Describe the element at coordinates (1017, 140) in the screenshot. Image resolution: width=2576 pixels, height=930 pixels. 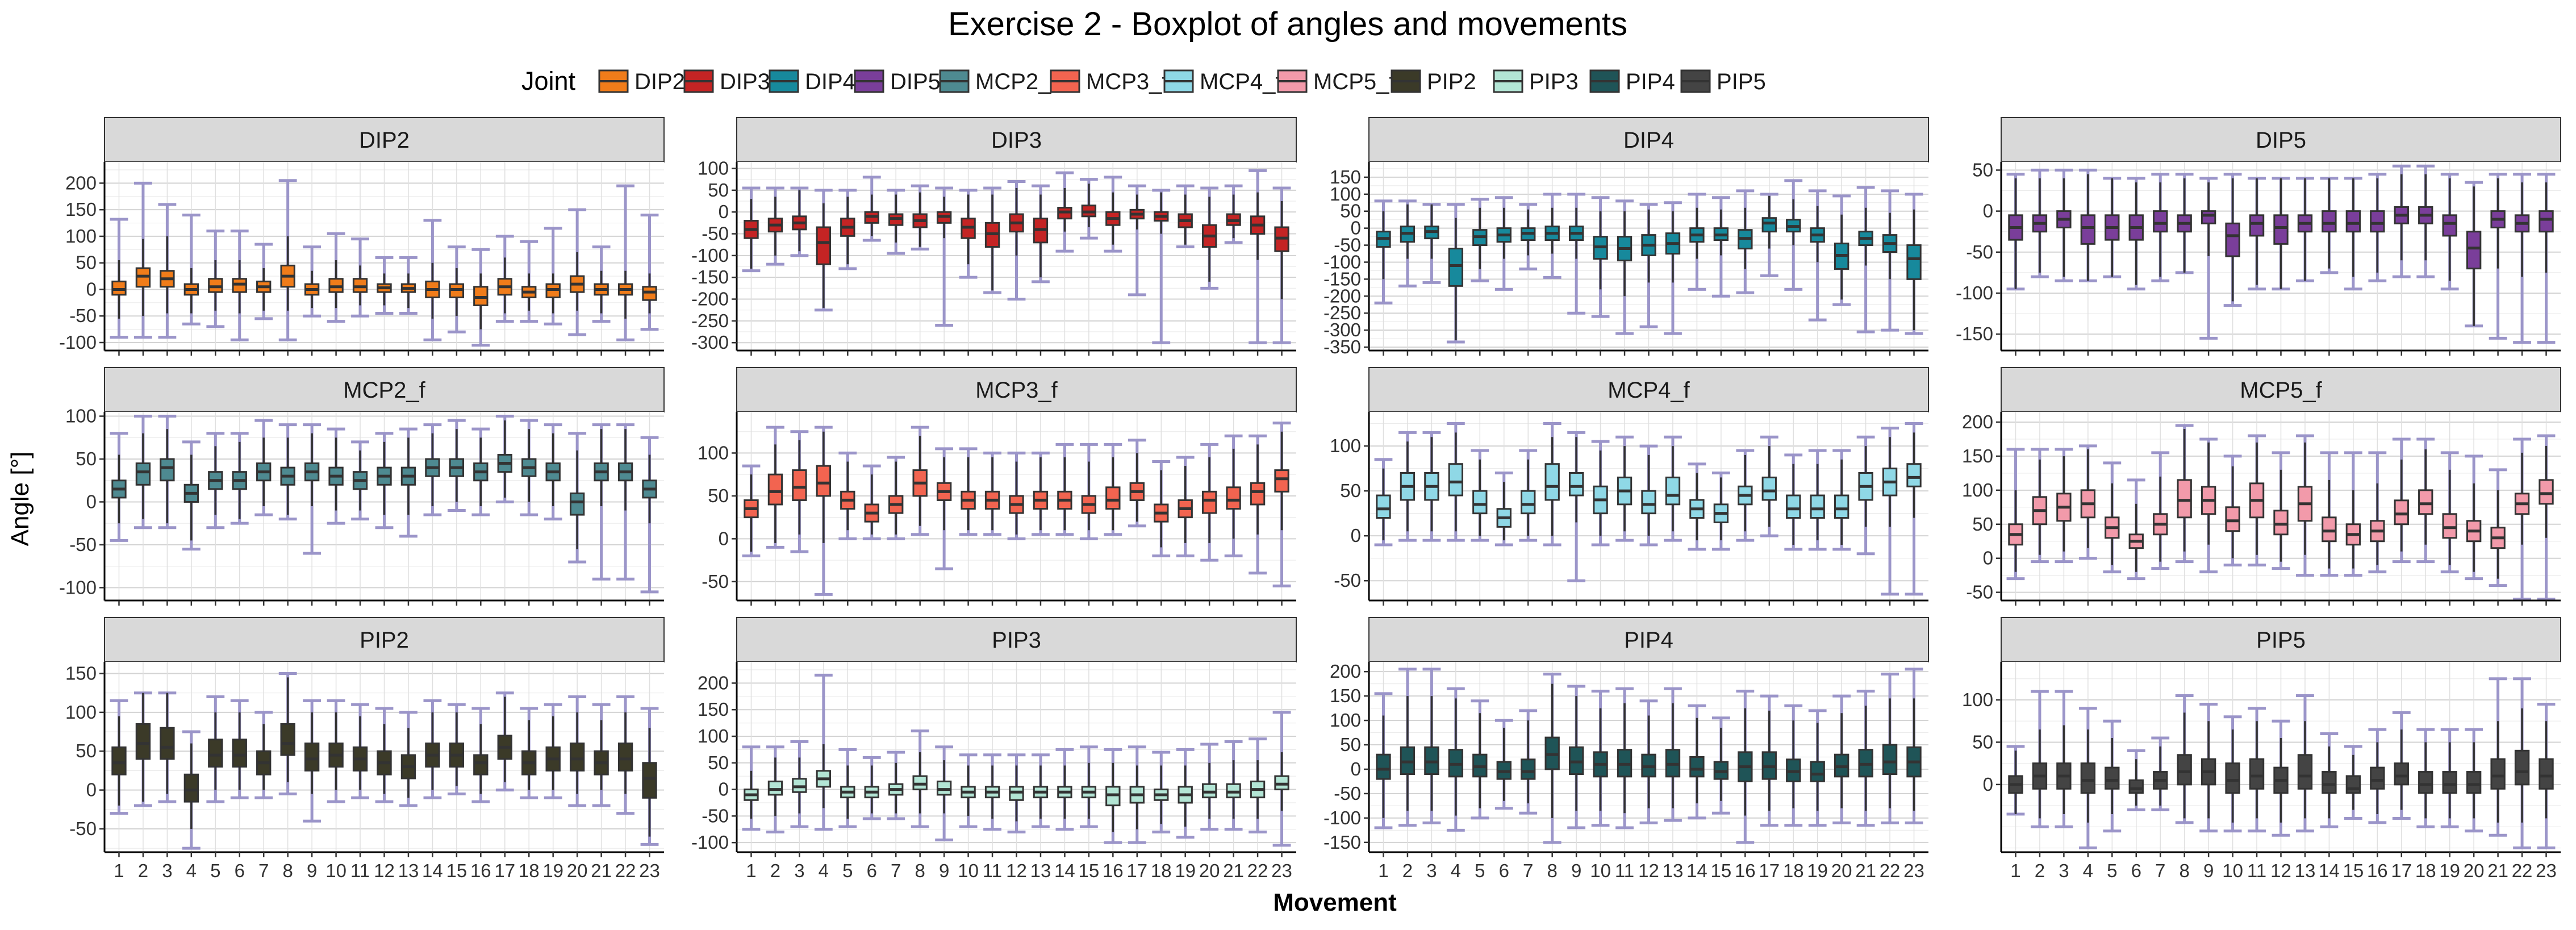
I see `facet-strip-label: DIP3` at that location.